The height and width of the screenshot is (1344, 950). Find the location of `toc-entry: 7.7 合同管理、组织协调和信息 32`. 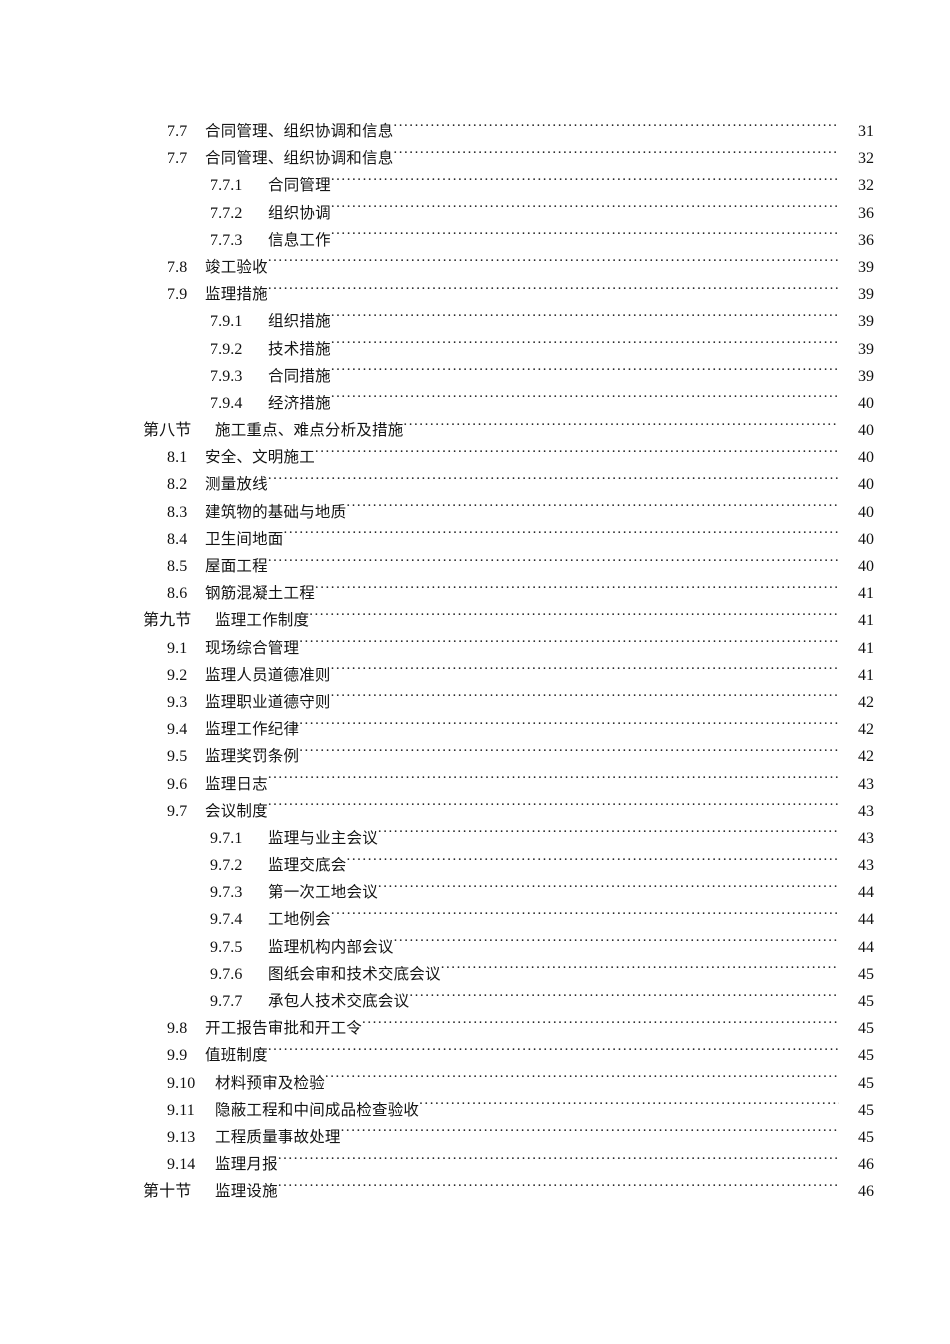

toc-entry: 7.7 合同管理、组织协调和信息 32 is located at coordinates (475, 158).